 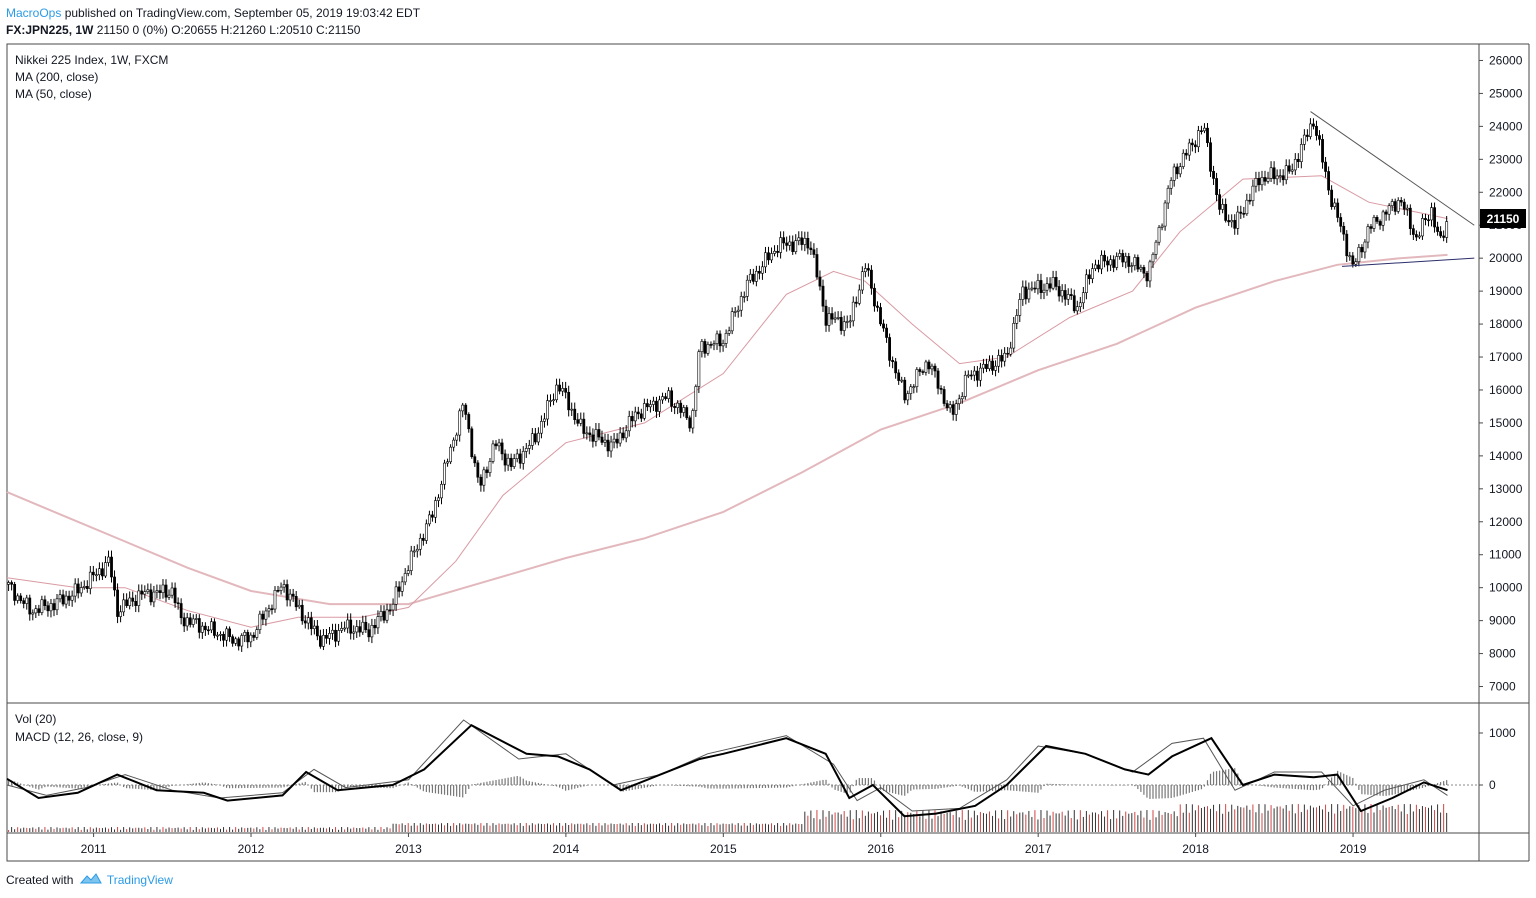 What do you see at coordinates (743, 768) in the screenshot?
I see `macd-pane-frame` at bounding box center [743, 768].